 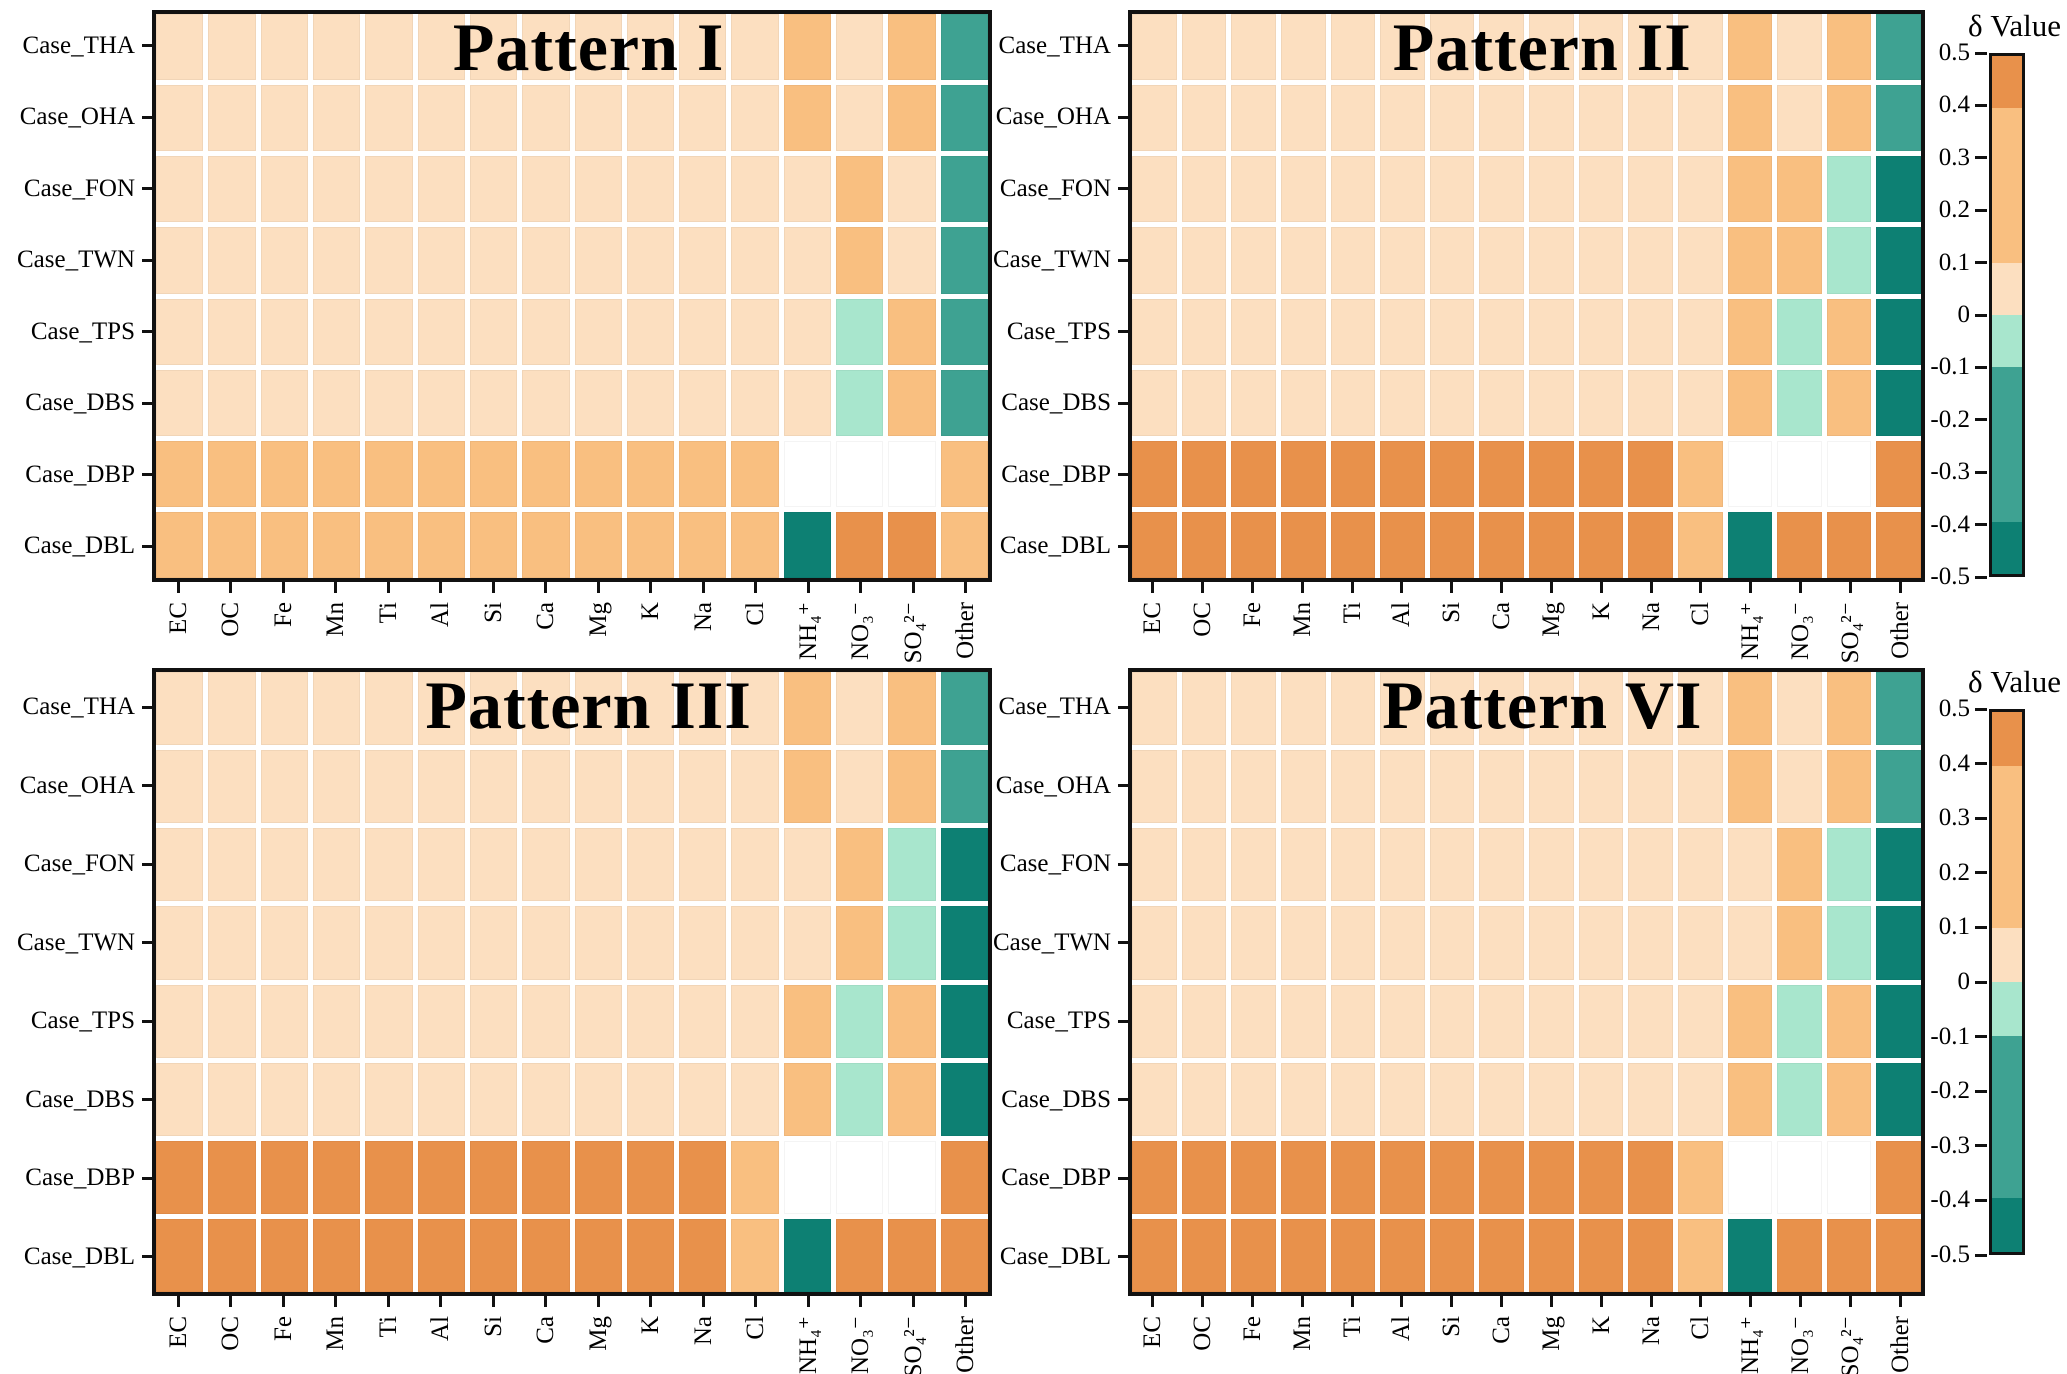 I want to click on y-tick-text: Case_DBP, so click(x=80, y=1178).